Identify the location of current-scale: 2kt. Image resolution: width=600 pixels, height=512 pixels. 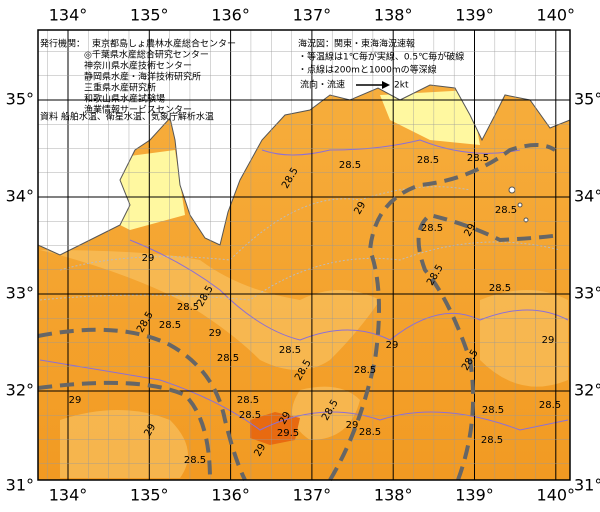
(401, 86).